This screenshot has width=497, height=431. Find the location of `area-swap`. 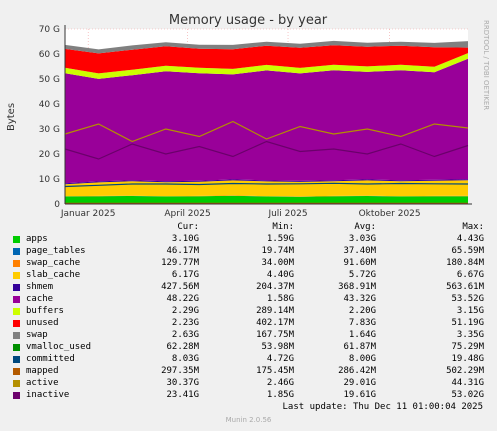

area-swap is located at coordinates (266, 47).